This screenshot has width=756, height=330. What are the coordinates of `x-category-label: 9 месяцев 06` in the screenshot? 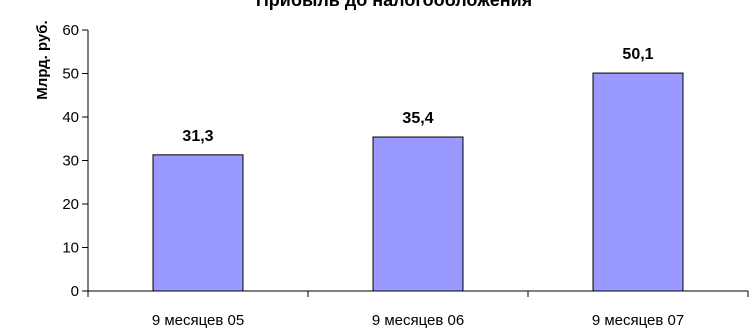 It's located at (418, 320).